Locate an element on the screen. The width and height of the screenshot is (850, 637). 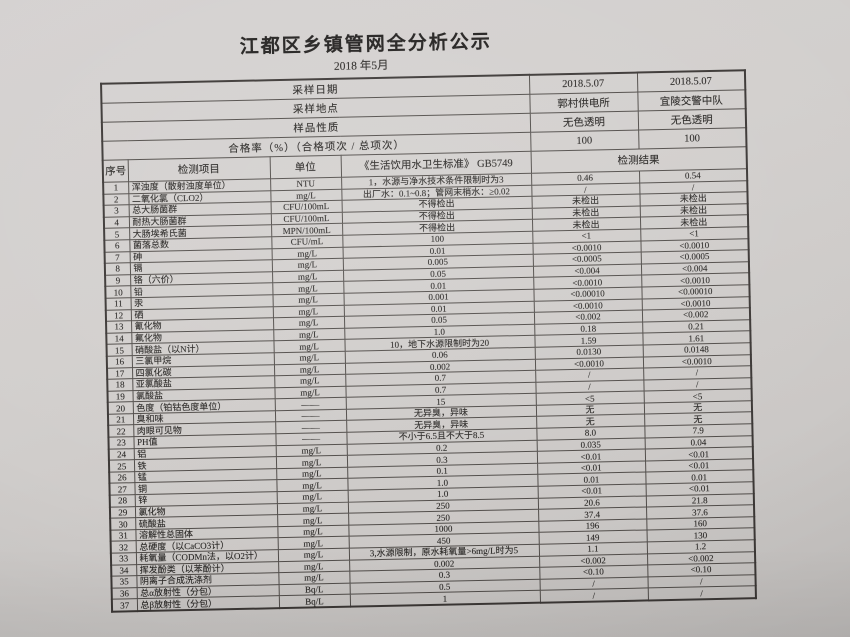
row-index: 20 is located at coordinates (120, 408).